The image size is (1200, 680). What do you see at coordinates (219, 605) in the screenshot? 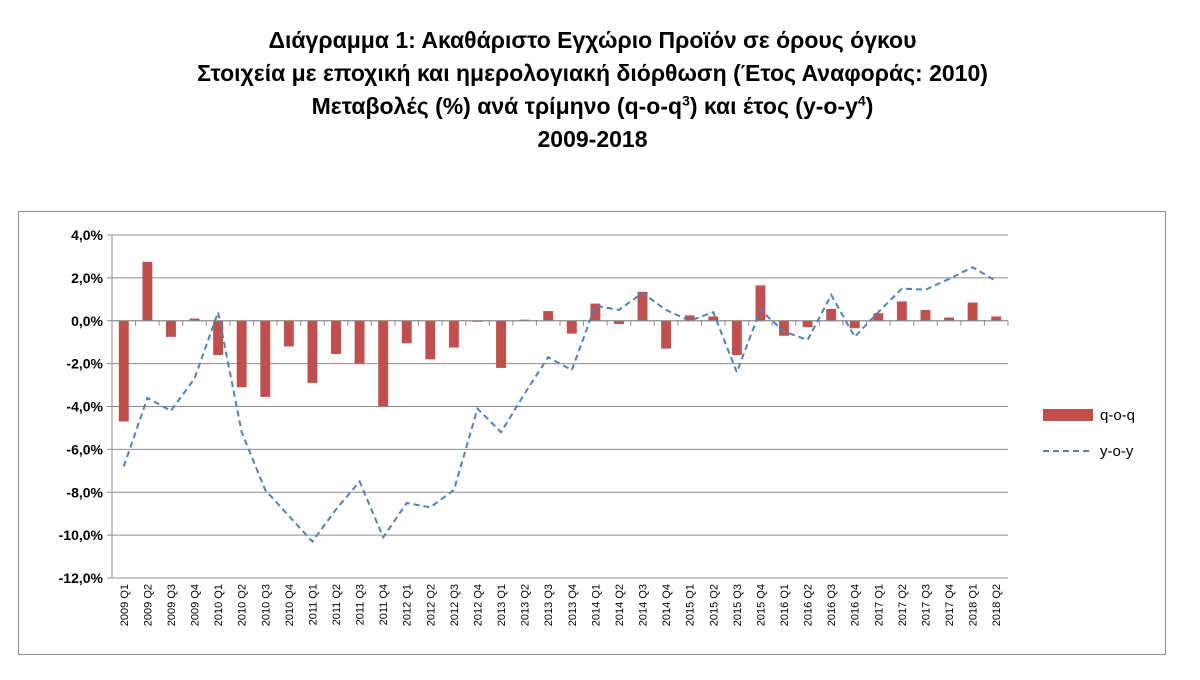
I see `x-tick-label: 2010 Q1` at bounding box center [219, 605].